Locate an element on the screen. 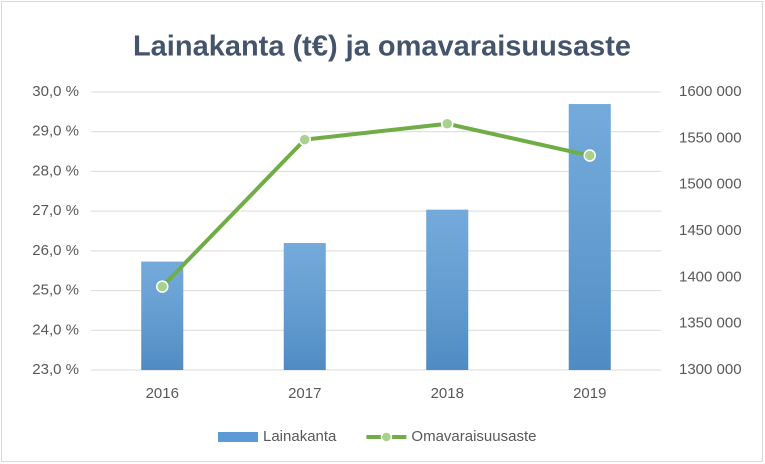 This screenshot has height=464, width=765. y-tick-label: 29,0 % is located at coordinates (55, 131).